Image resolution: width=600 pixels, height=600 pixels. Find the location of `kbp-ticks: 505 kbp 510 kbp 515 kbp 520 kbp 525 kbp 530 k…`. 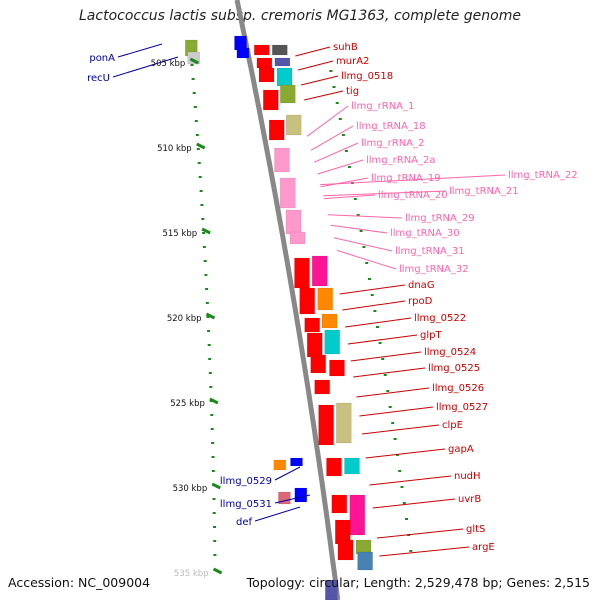

kbp-ticks: 505 kbp 510 kbp 515 kbp 520 kbp 525 kbp 530 k… is located at coordinates (187, 318).